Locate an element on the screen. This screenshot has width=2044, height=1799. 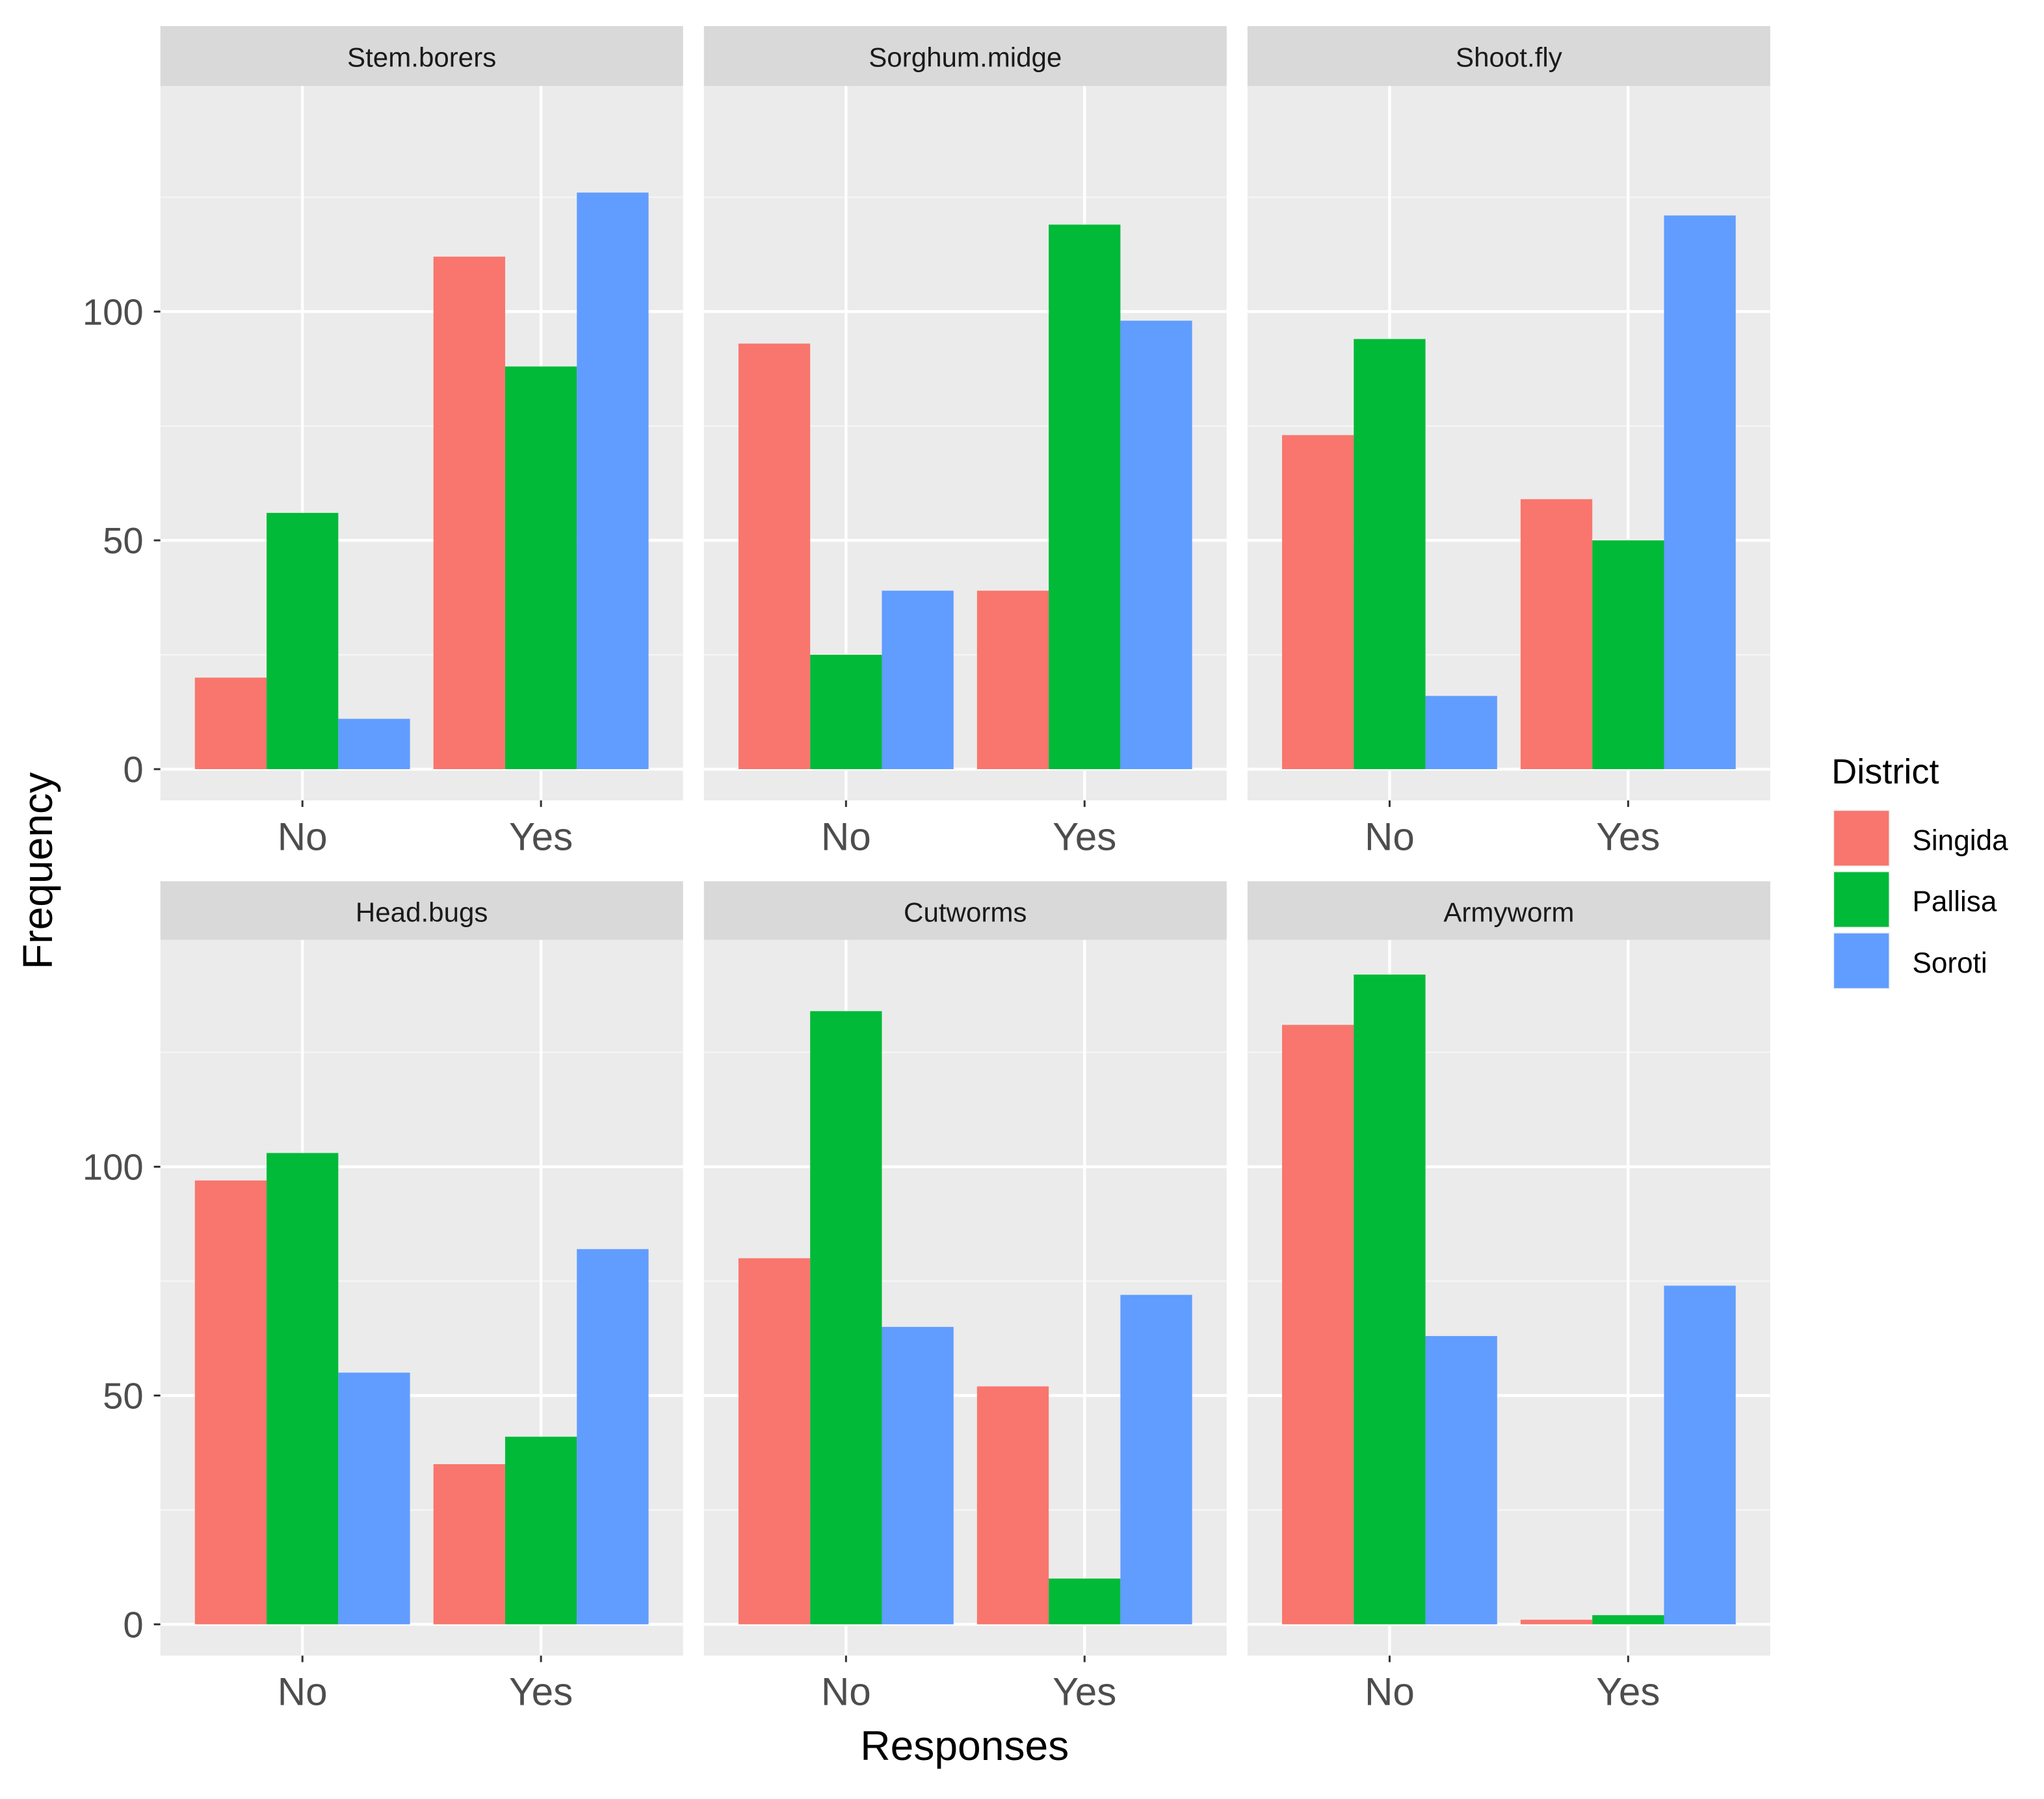
legend-label: Soroti is located at coordinates (1949, 963).